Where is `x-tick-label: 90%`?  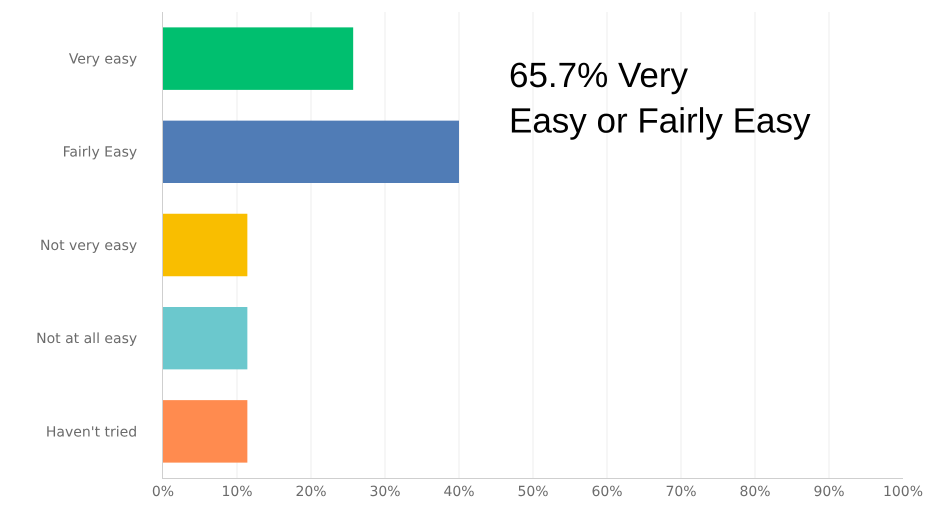 x-tick-label: 90% is located at coordinates (829, 492).